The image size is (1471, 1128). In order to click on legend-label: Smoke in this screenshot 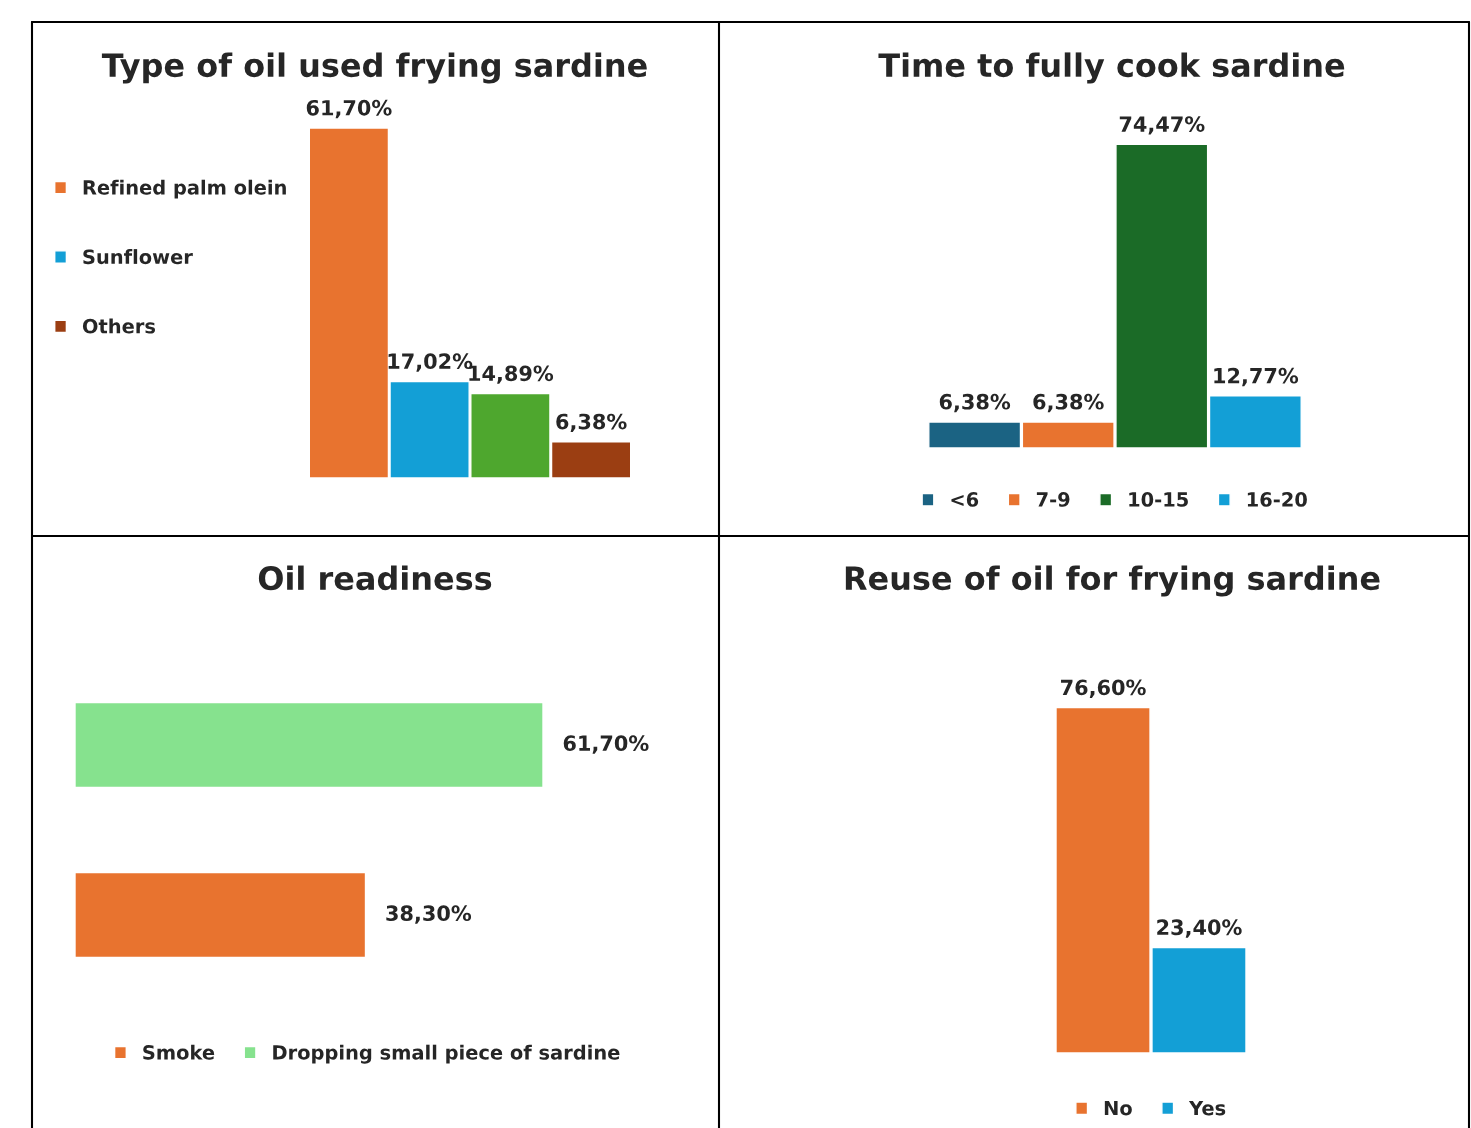, I will do `click(179, 1052)`.